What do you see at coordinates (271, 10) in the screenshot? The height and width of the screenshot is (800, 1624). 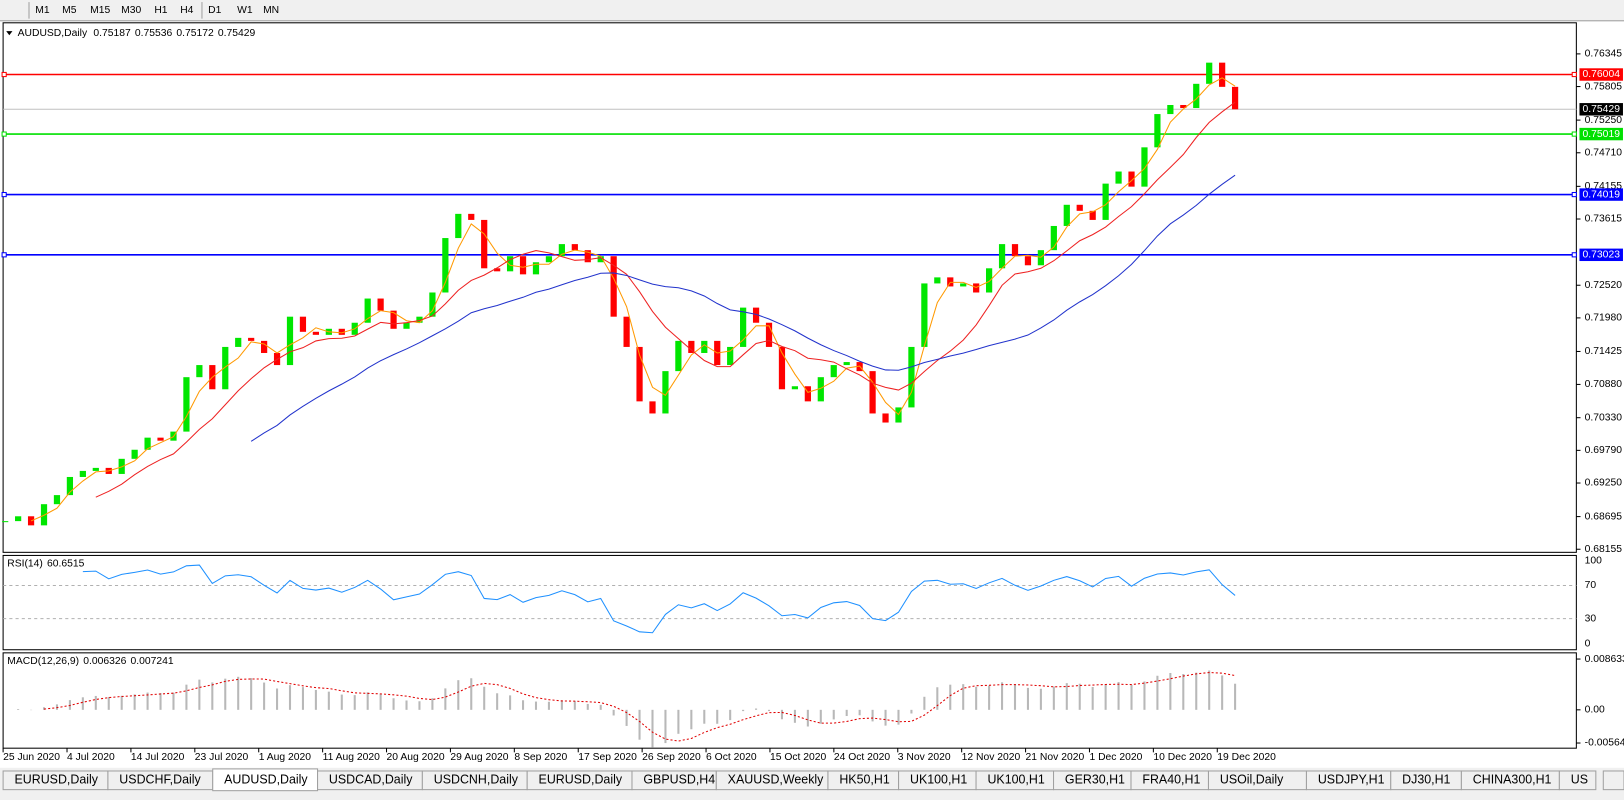 I see `timeframe-button: MN` at bounding box center [271, 10].